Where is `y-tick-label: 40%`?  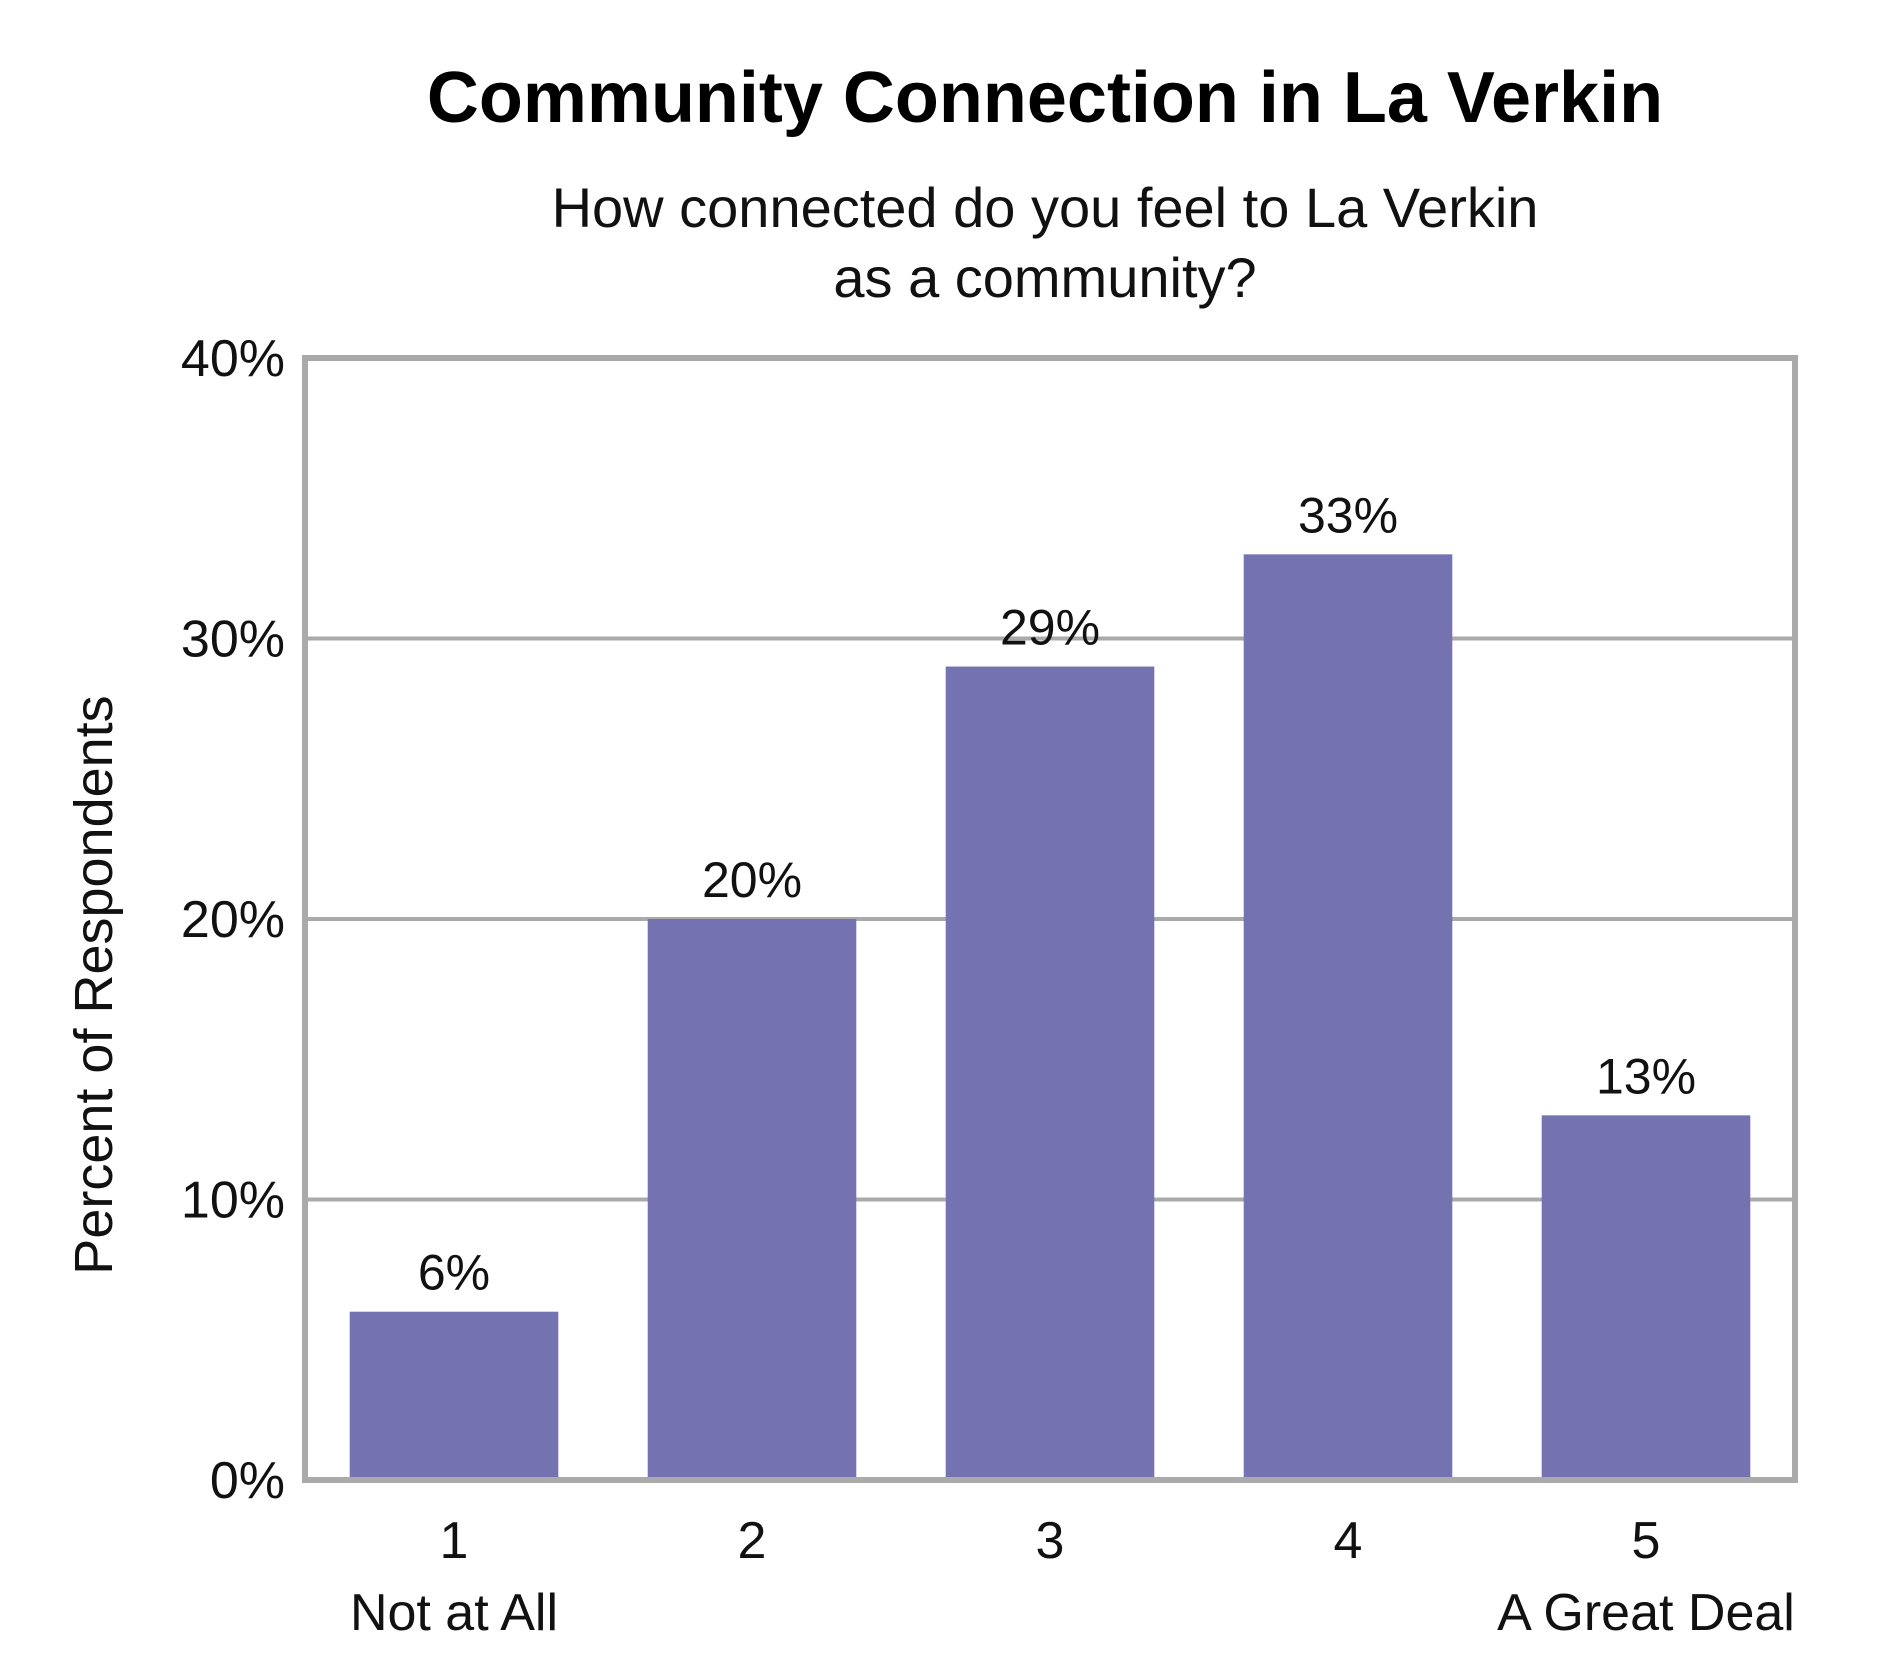 y-tick-label: 40% is located at coordinates (233, 359).